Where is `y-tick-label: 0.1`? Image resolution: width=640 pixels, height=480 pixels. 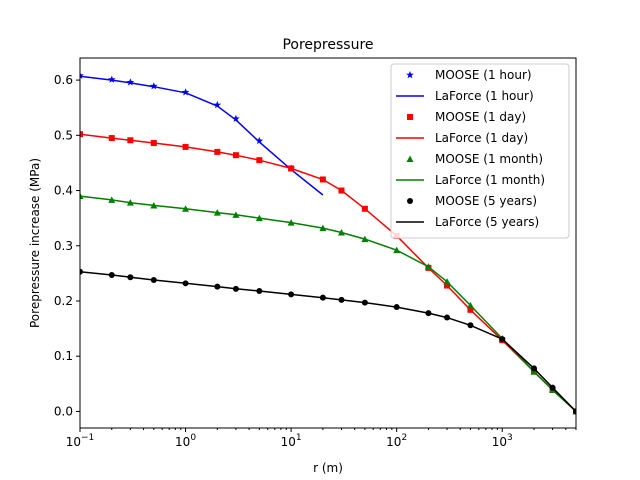 y-tick-label: 0.1 is located at coordinates (63, 356).